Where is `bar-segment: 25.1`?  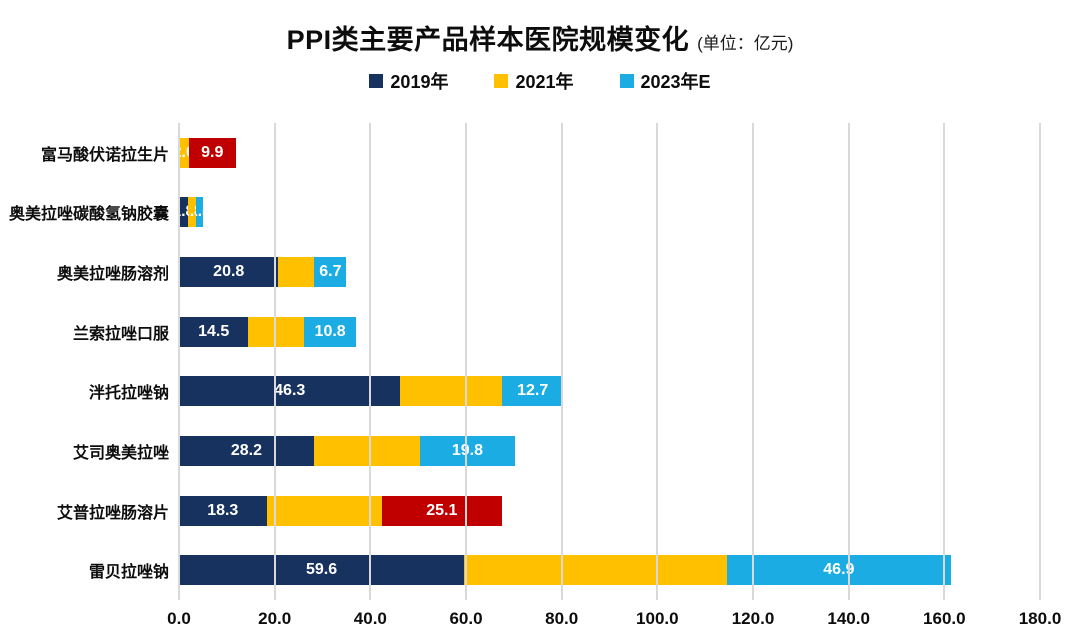 bar-segment: 25.1 is located at coordinates (441, 510).